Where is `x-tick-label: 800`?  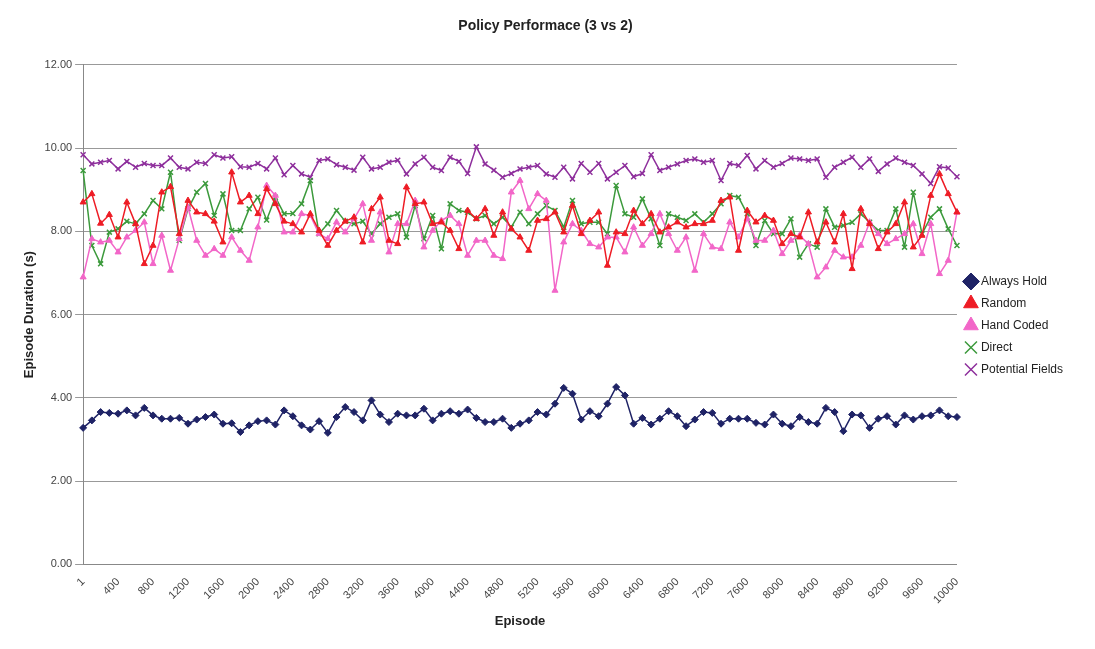 x-tick-label: 800 is located at coordinates (146, 586).